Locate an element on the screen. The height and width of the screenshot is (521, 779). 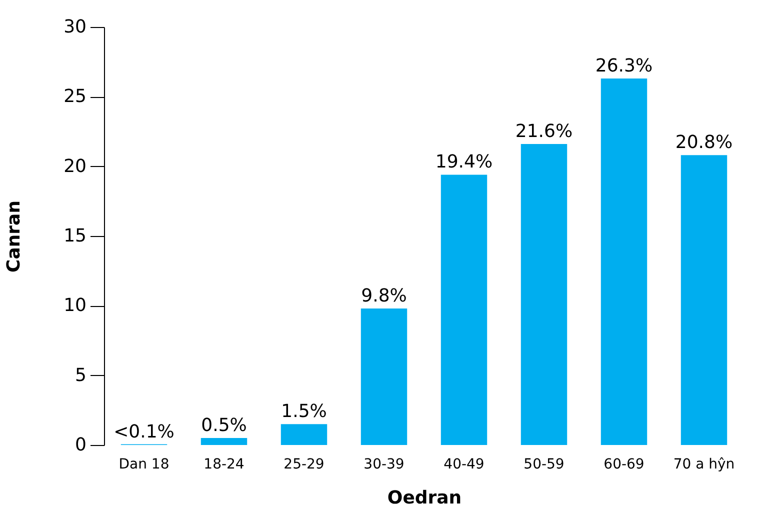
x-tick-label: 60-69 is located at coordinates (624, 464).